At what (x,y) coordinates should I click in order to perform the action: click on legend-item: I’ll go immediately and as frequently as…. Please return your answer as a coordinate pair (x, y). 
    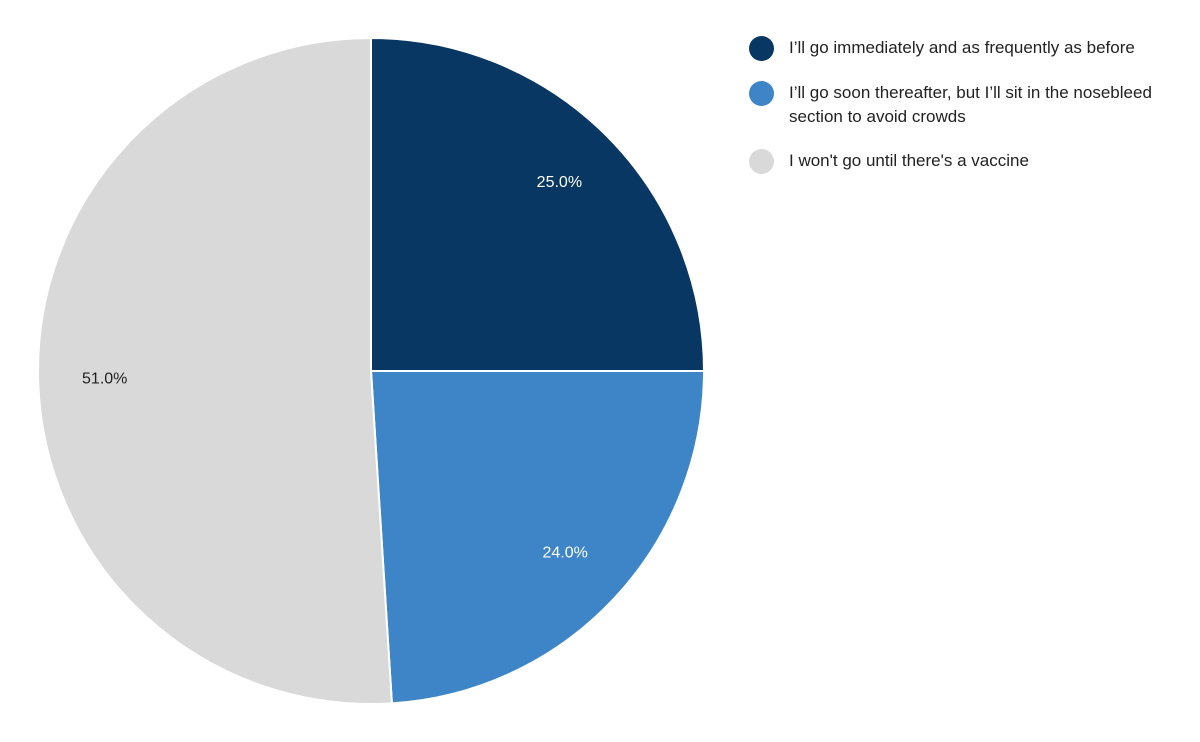
    Looking at the image, I should click on (969, 48).